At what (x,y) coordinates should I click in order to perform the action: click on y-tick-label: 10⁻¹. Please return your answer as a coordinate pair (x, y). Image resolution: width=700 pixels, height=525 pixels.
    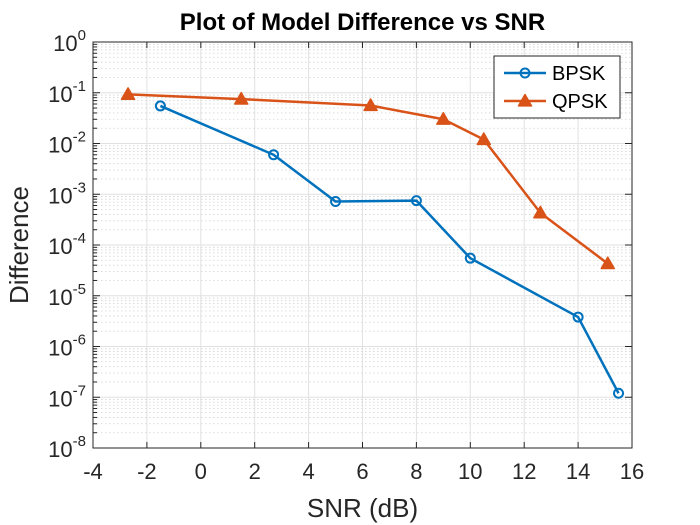
    Looking at the image, I should click on (67, 92).